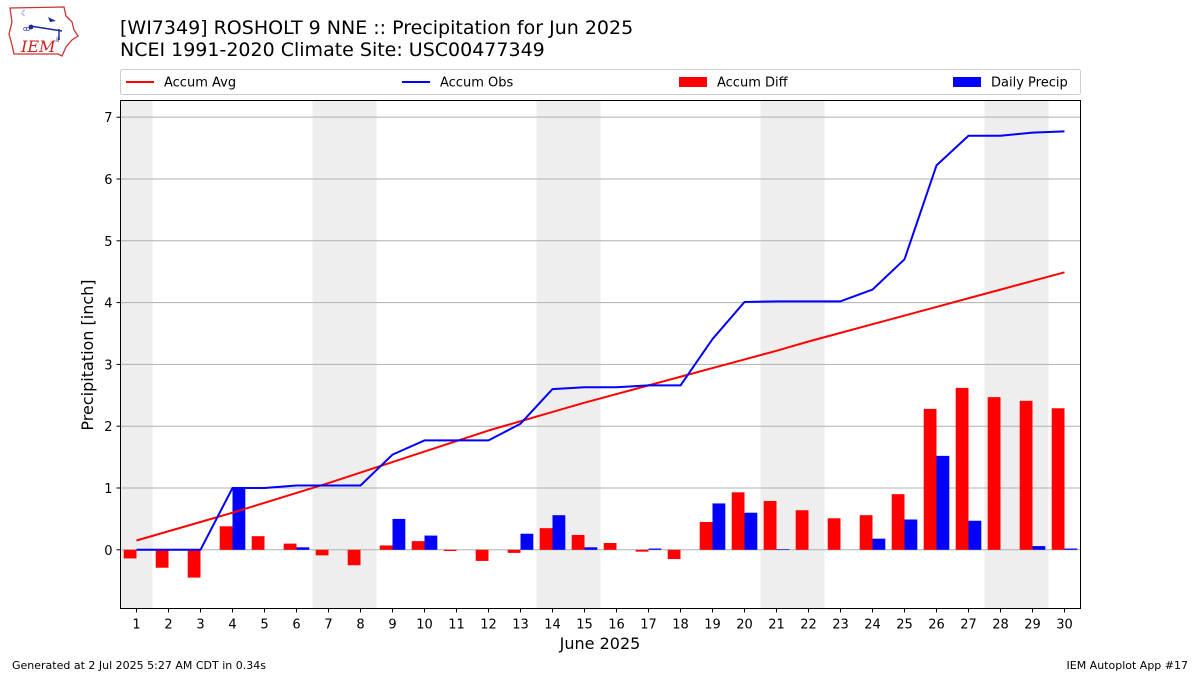 The image size is (1200, 675). What do you see at coordinates (744, 625) in the screenshot?
I see `x-tick-label: 20` at bounding box center [744, 625].